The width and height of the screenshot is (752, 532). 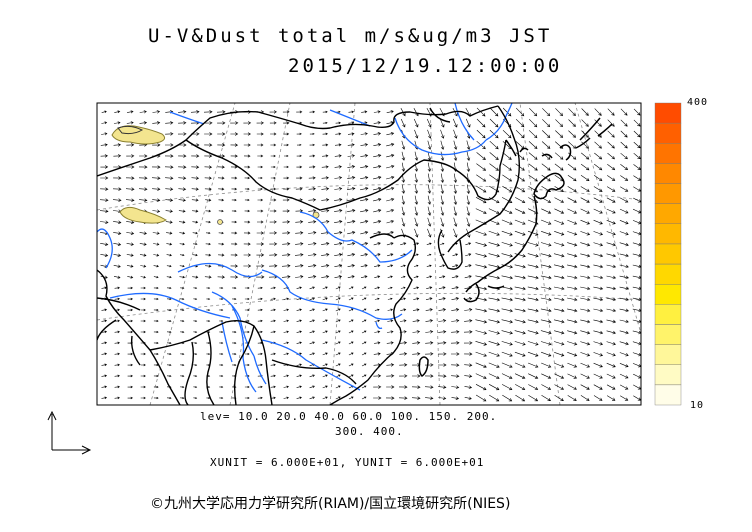 I want to click on colorbar-swatch, so click(x=668, y=234).